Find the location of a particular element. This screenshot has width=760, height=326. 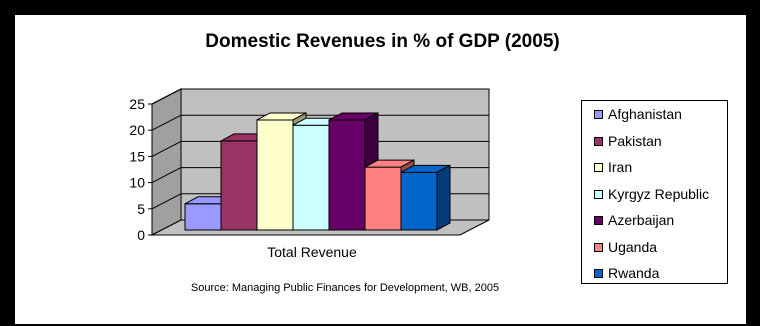

bar-rwanda is located at coordinates (419, 201).